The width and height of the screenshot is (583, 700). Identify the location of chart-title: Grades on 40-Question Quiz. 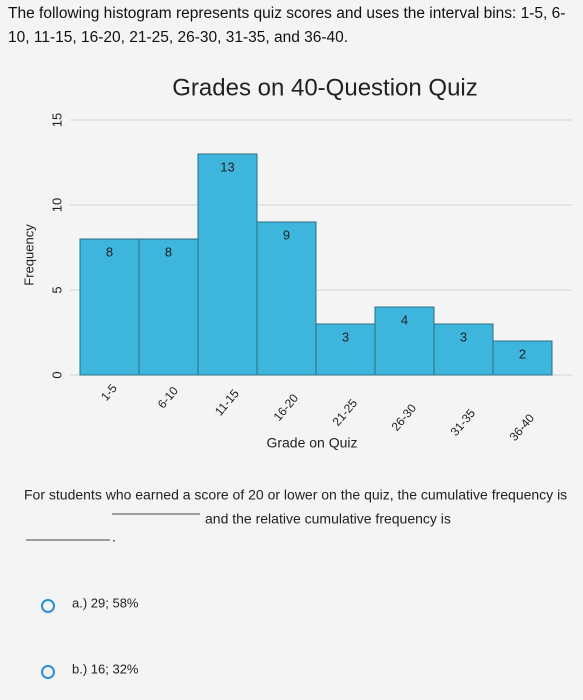
(325, 87).